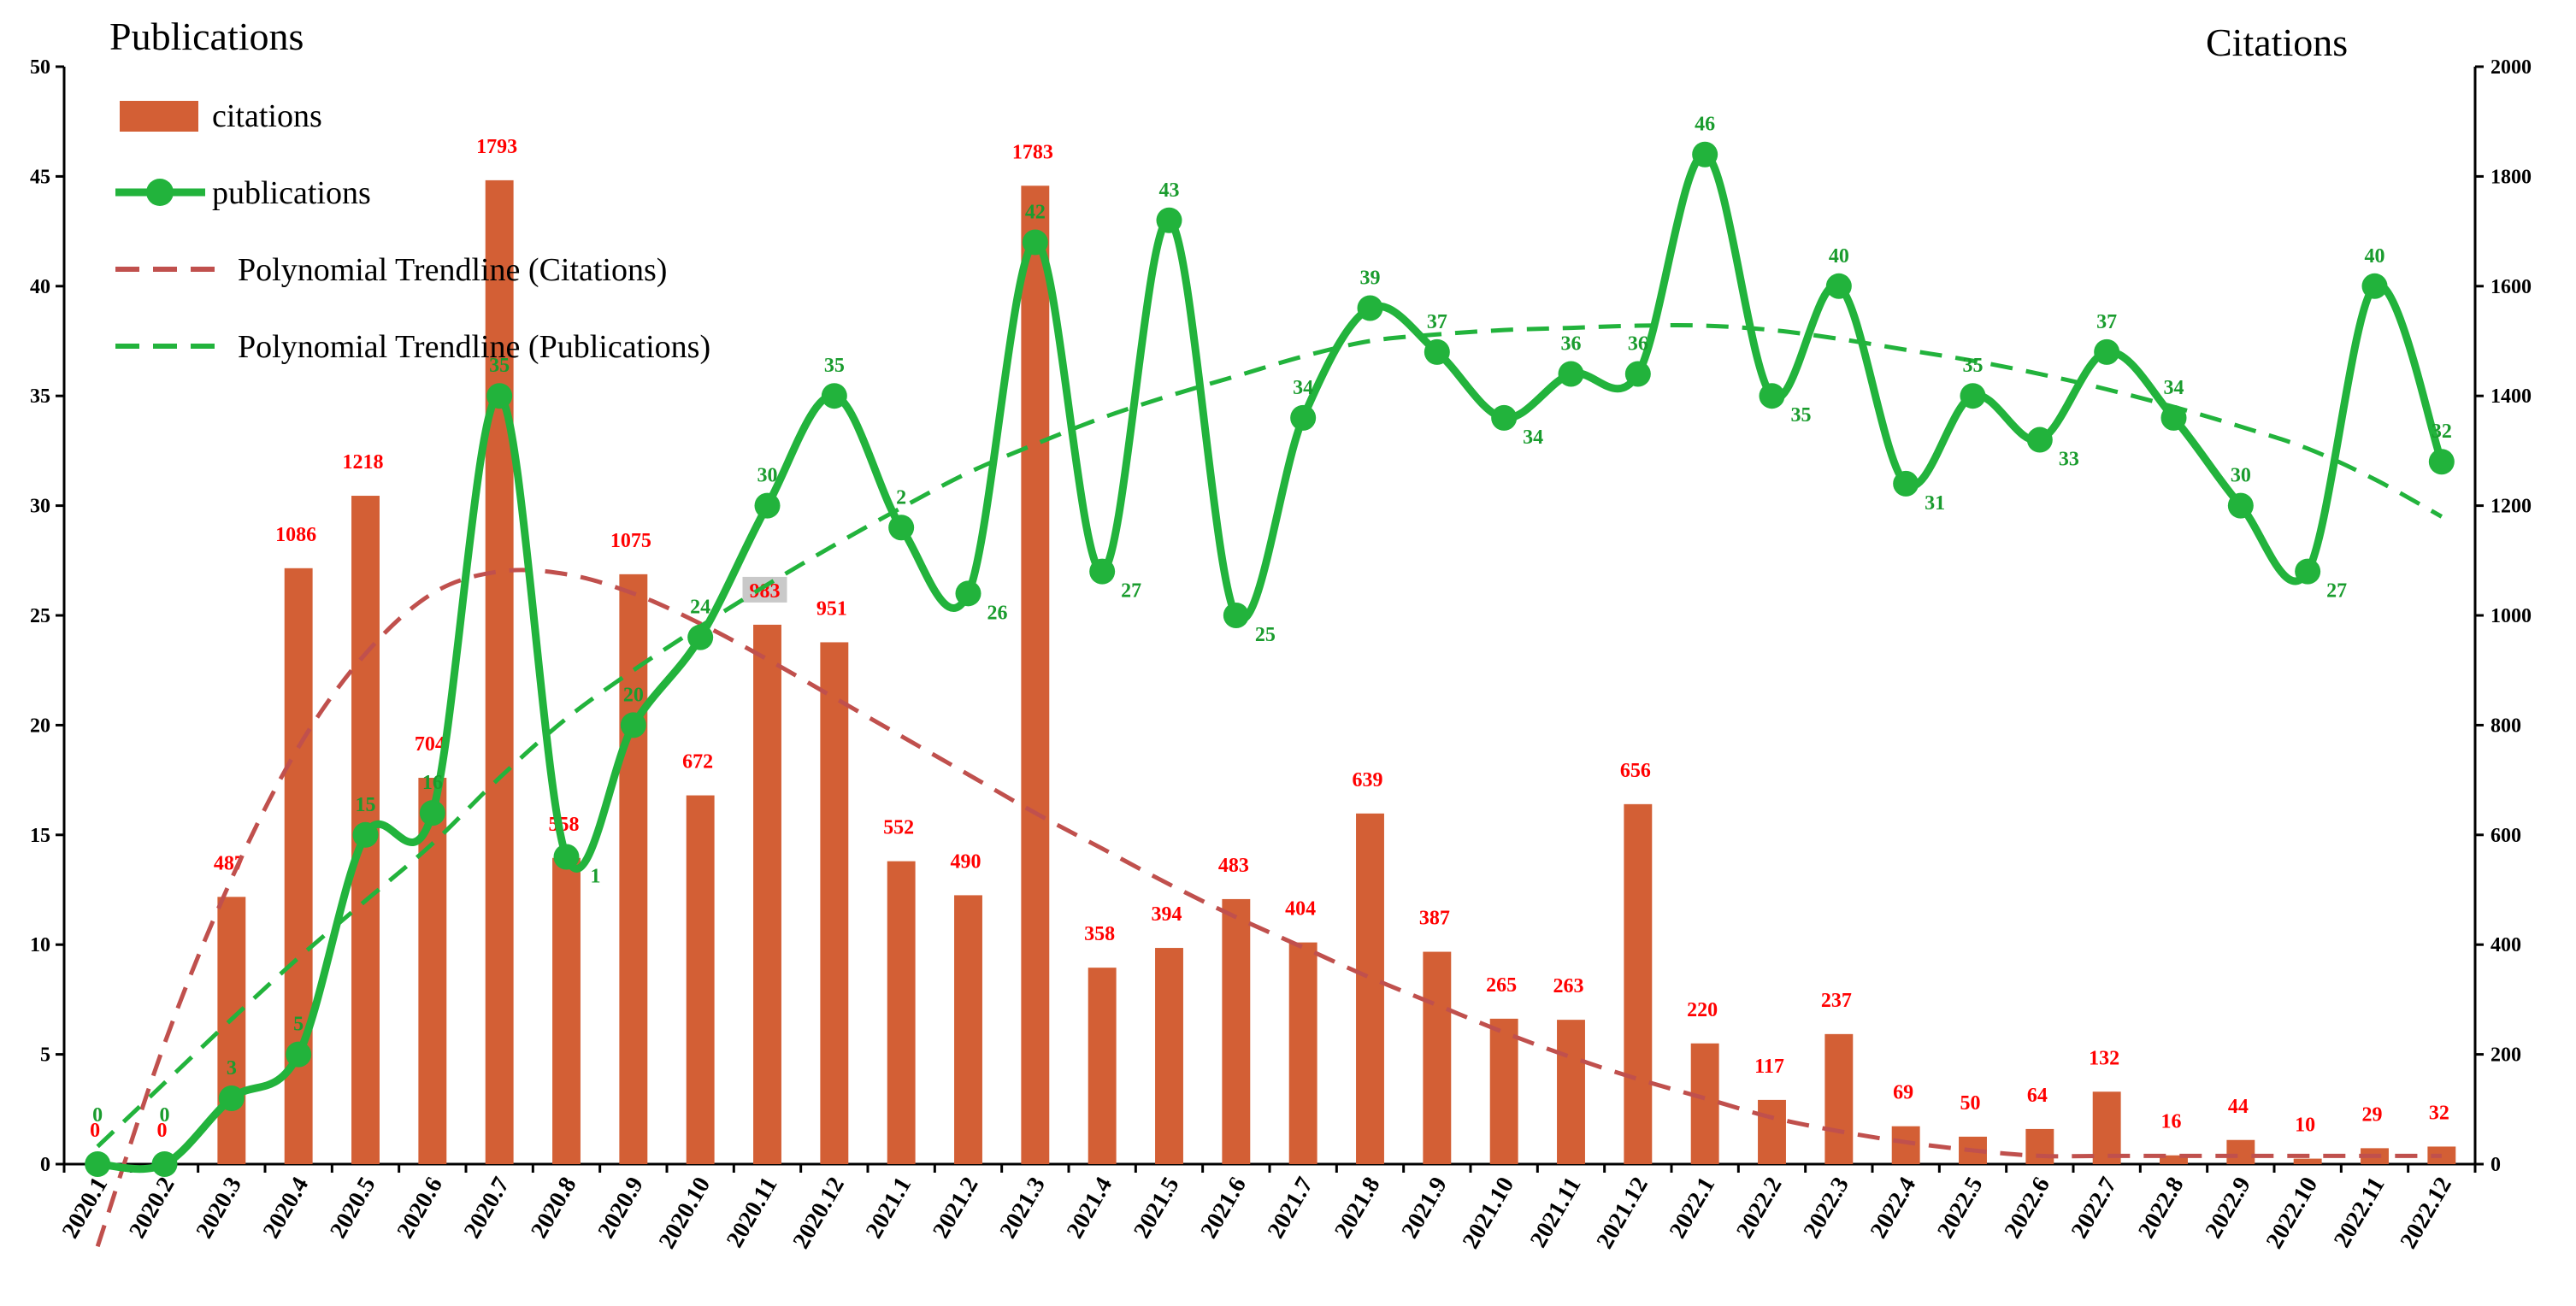  I want to click on x-tick-label: 2022.12, so click(2426, 1213).